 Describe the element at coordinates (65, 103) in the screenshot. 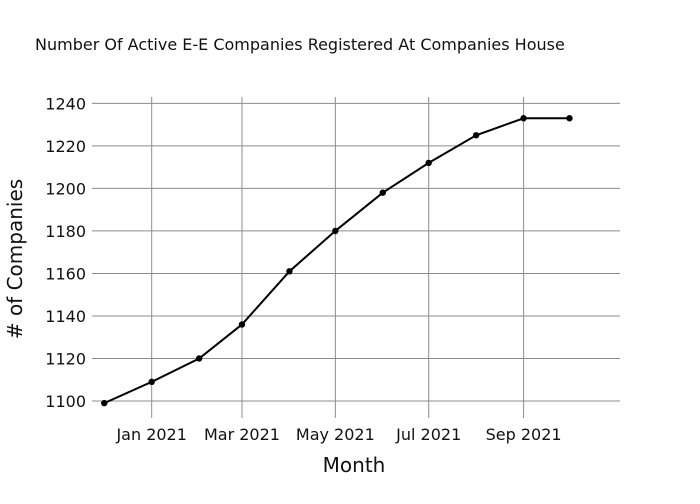

I see `y-tick-label: 1240` at that location.